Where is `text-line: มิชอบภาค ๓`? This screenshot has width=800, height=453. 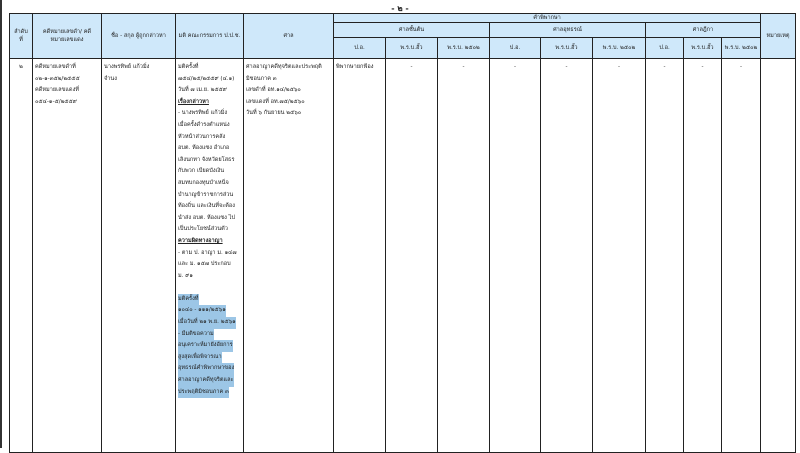 text-line: มิชอบภาค ๓ is located at coordinates (261, 78).